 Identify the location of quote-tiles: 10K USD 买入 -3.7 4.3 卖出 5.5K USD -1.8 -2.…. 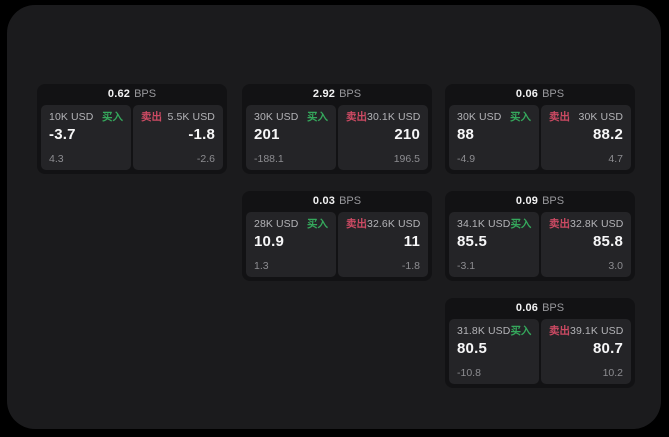
(132, 137).